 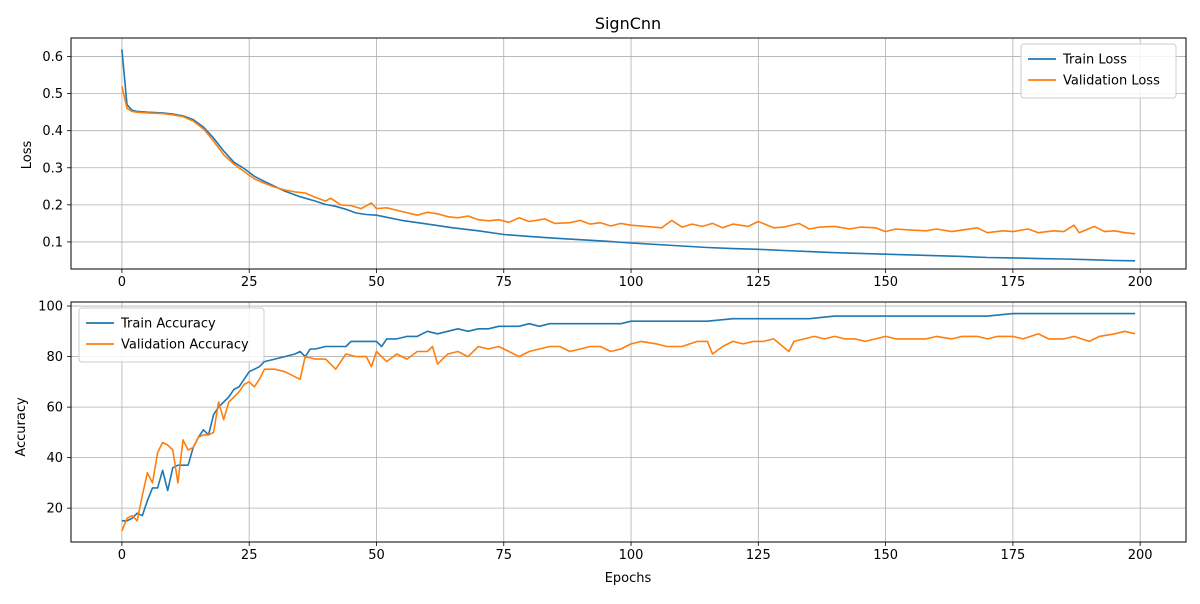 What do you see at coordinates (21, 427) in the screenshot?
I see `accuracy-y-axis-label: Accuracy` at bounding box center [21, 427].